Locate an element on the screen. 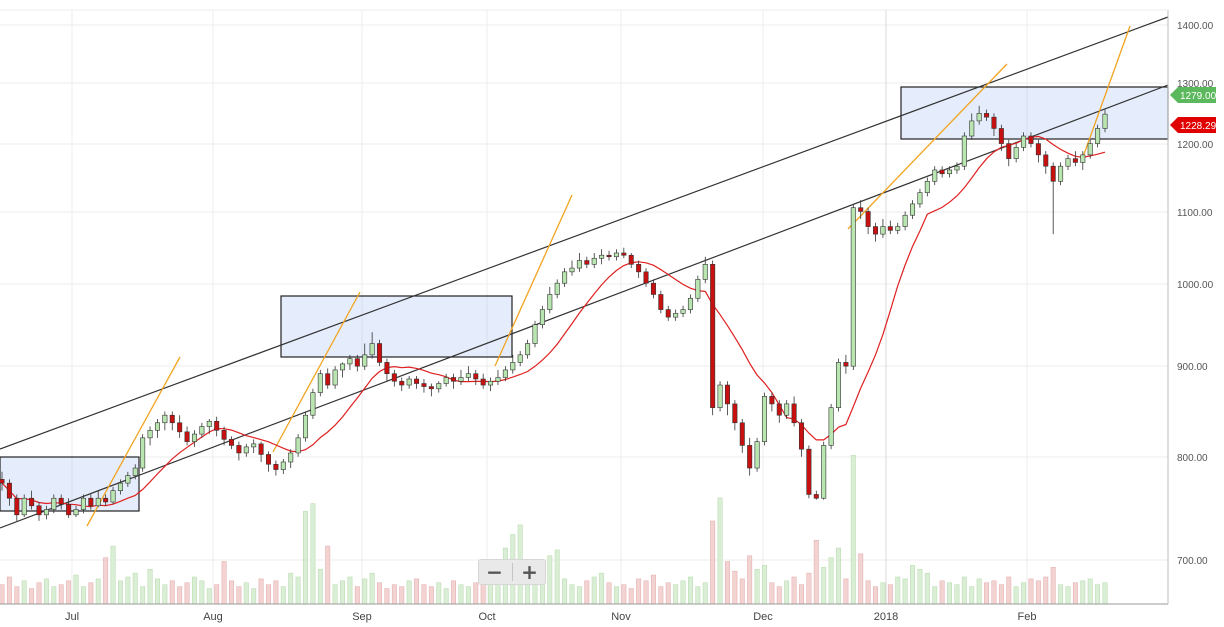 This screenshot has height=627, width=1224. zoom-out-button: − is located at coordinates (494, 572).